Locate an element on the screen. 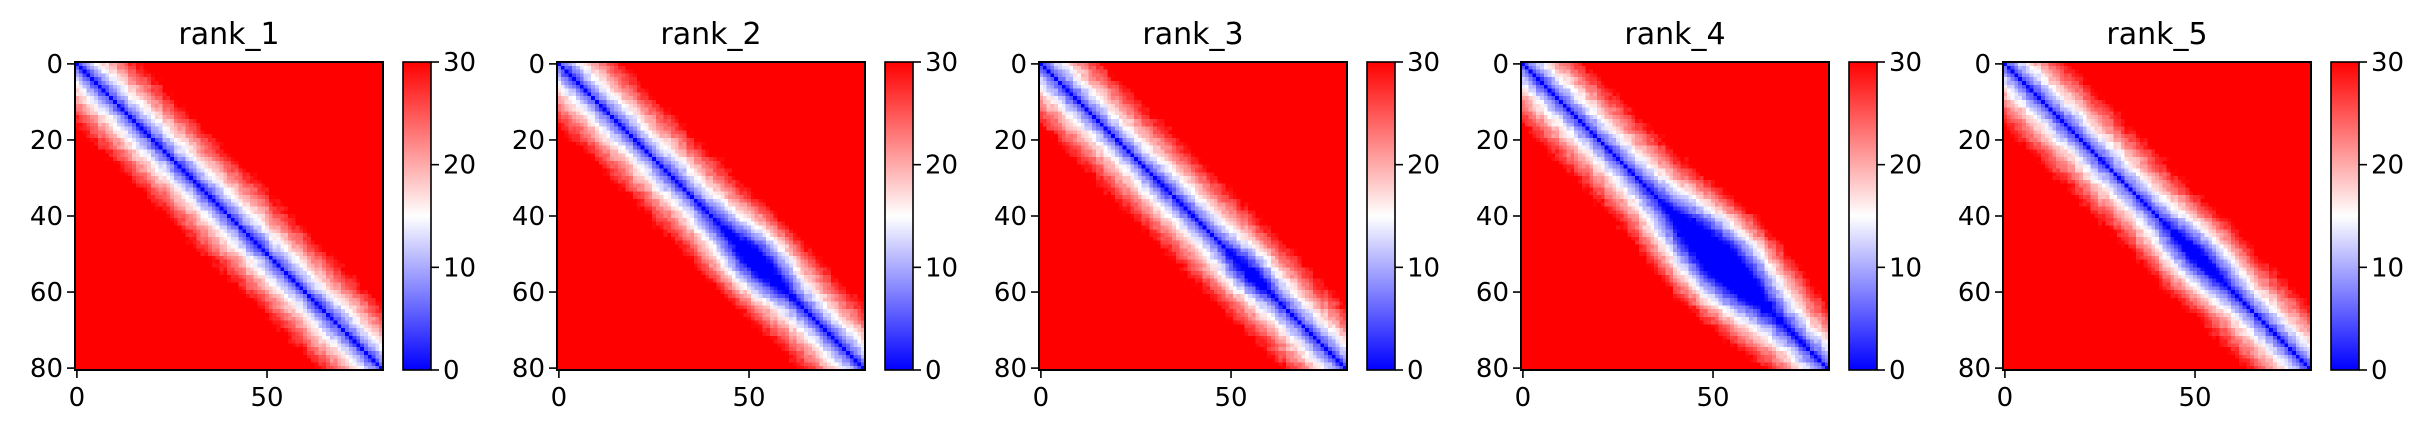  panel-title: rank_5 is located at coordinates (2156, 34).